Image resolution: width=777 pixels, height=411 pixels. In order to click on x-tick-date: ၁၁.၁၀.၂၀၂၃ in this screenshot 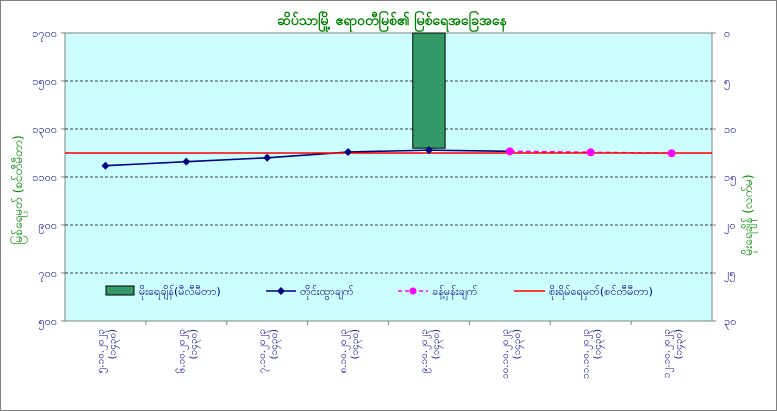, I will do `click(587, 354)`.